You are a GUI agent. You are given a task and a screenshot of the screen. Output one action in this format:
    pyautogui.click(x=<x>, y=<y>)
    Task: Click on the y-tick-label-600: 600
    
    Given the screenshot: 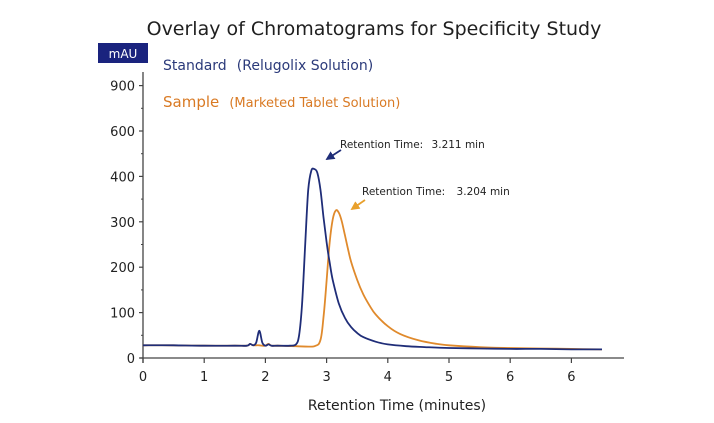 What is the action you would take?
    pyautogui.click(x=122, y=132)
    